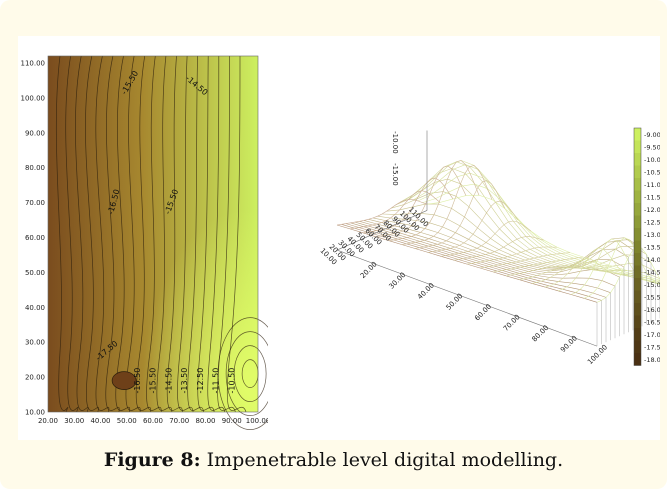 Image resolution: width=667 pixels, height=489 pixels. I want to click on contour-value-label: -14.50, so click(168, 381).